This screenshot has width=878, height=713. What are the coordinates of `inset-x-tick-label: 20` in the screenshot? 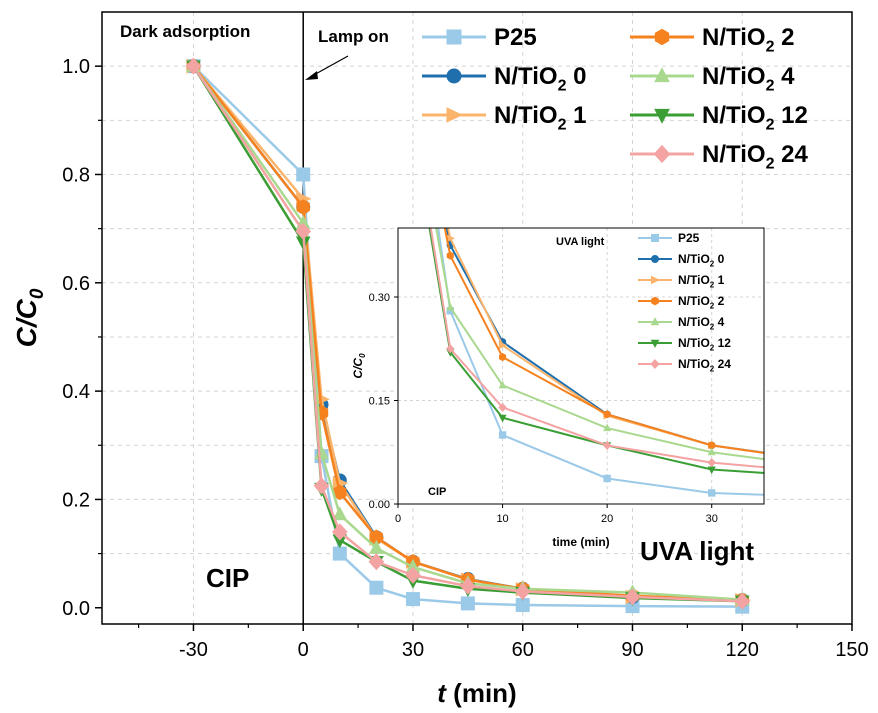 It's located at (607, 519).